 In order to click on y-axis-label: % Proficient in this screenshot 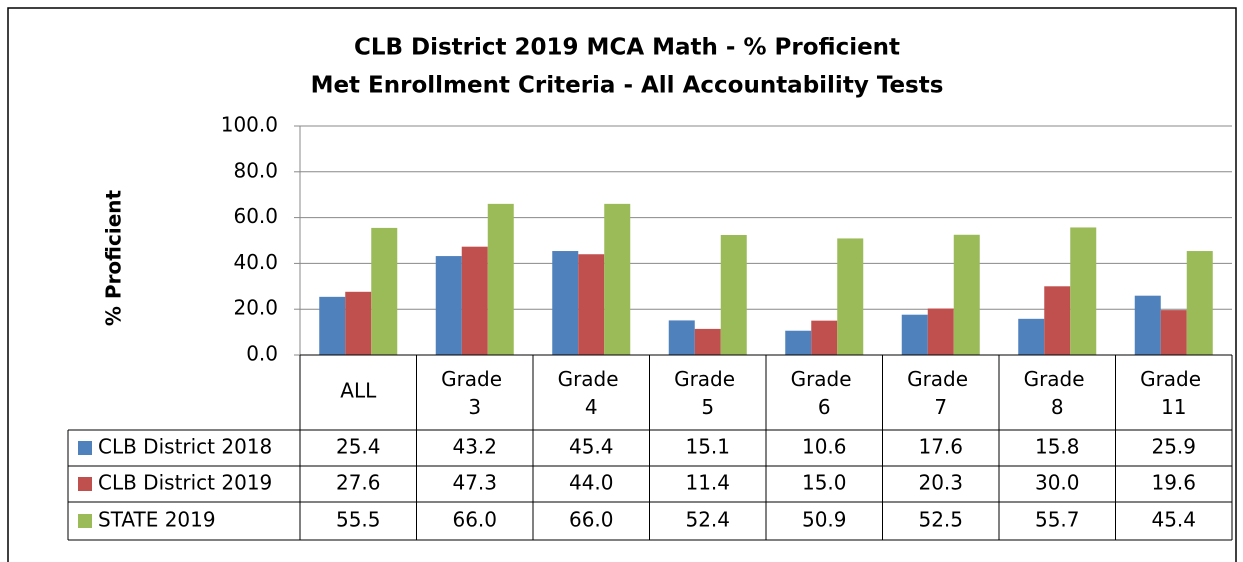, I will do `click(114, 257)`.